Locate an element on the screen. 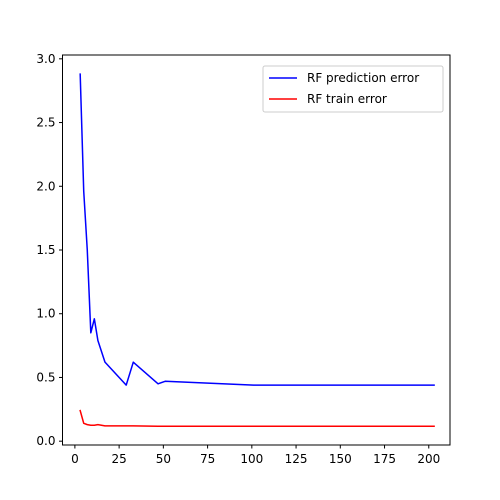 This screenshot has height=500, width=500. y-tick-label: 3.0 is located at coordinates (45, 59).